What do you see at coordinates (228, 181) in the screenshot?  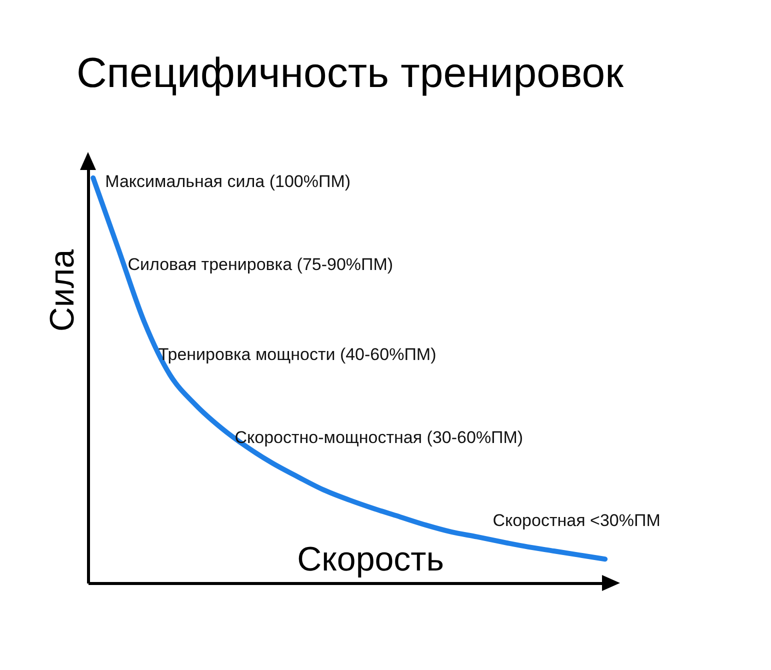 I see `annotation: Максимальная сила (100%ПМ)` at bounding box center [228, 181].